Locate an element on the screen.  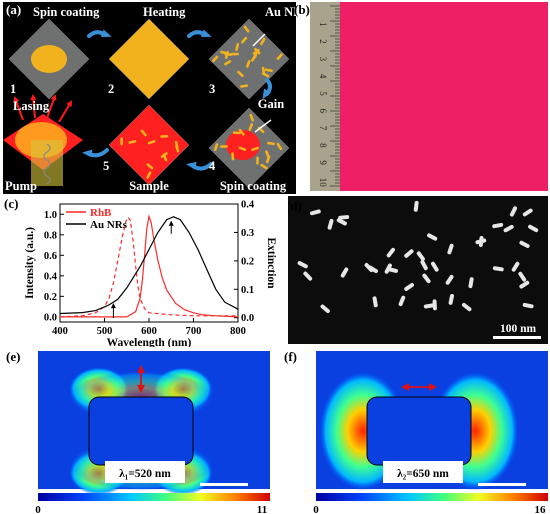
x-tick-label: 500 is located at coordinates (105, 331).